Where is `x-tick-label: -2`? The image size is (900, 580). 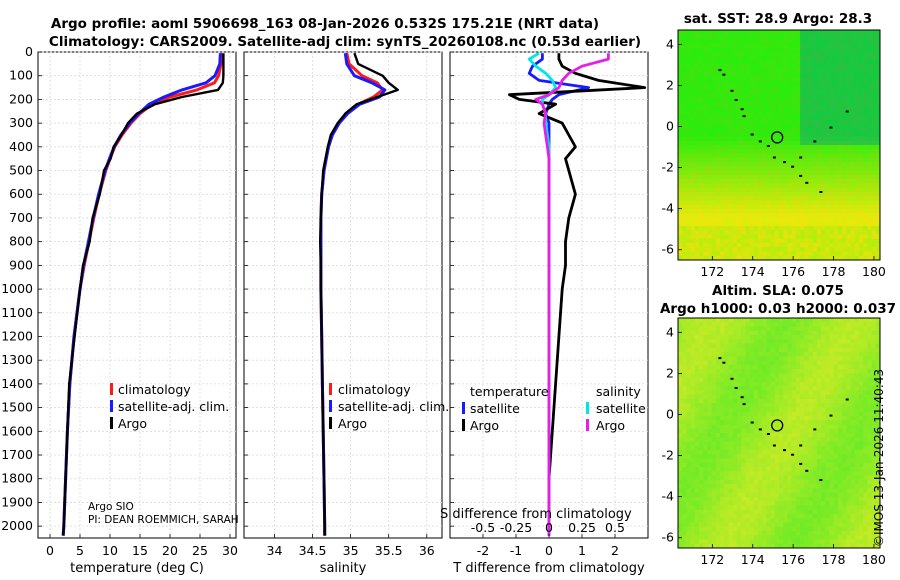 x-tick-label: -2 is located at coordinates (483, 550).